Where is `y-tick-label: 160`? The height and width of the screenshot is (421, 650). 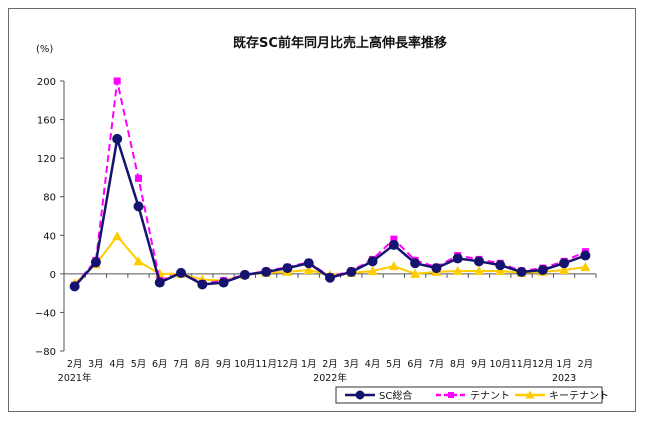
y-tick-label: 160 is located at coordinates (46, 121).